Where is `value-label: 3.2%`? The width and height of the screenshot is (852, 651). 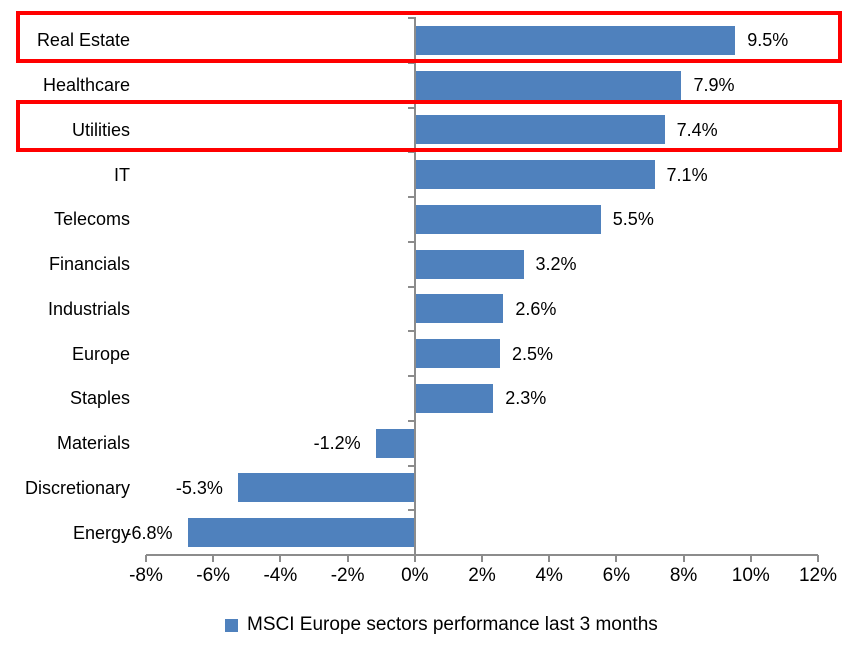 value-label: 3.2% is located at coordinates (556, 264).